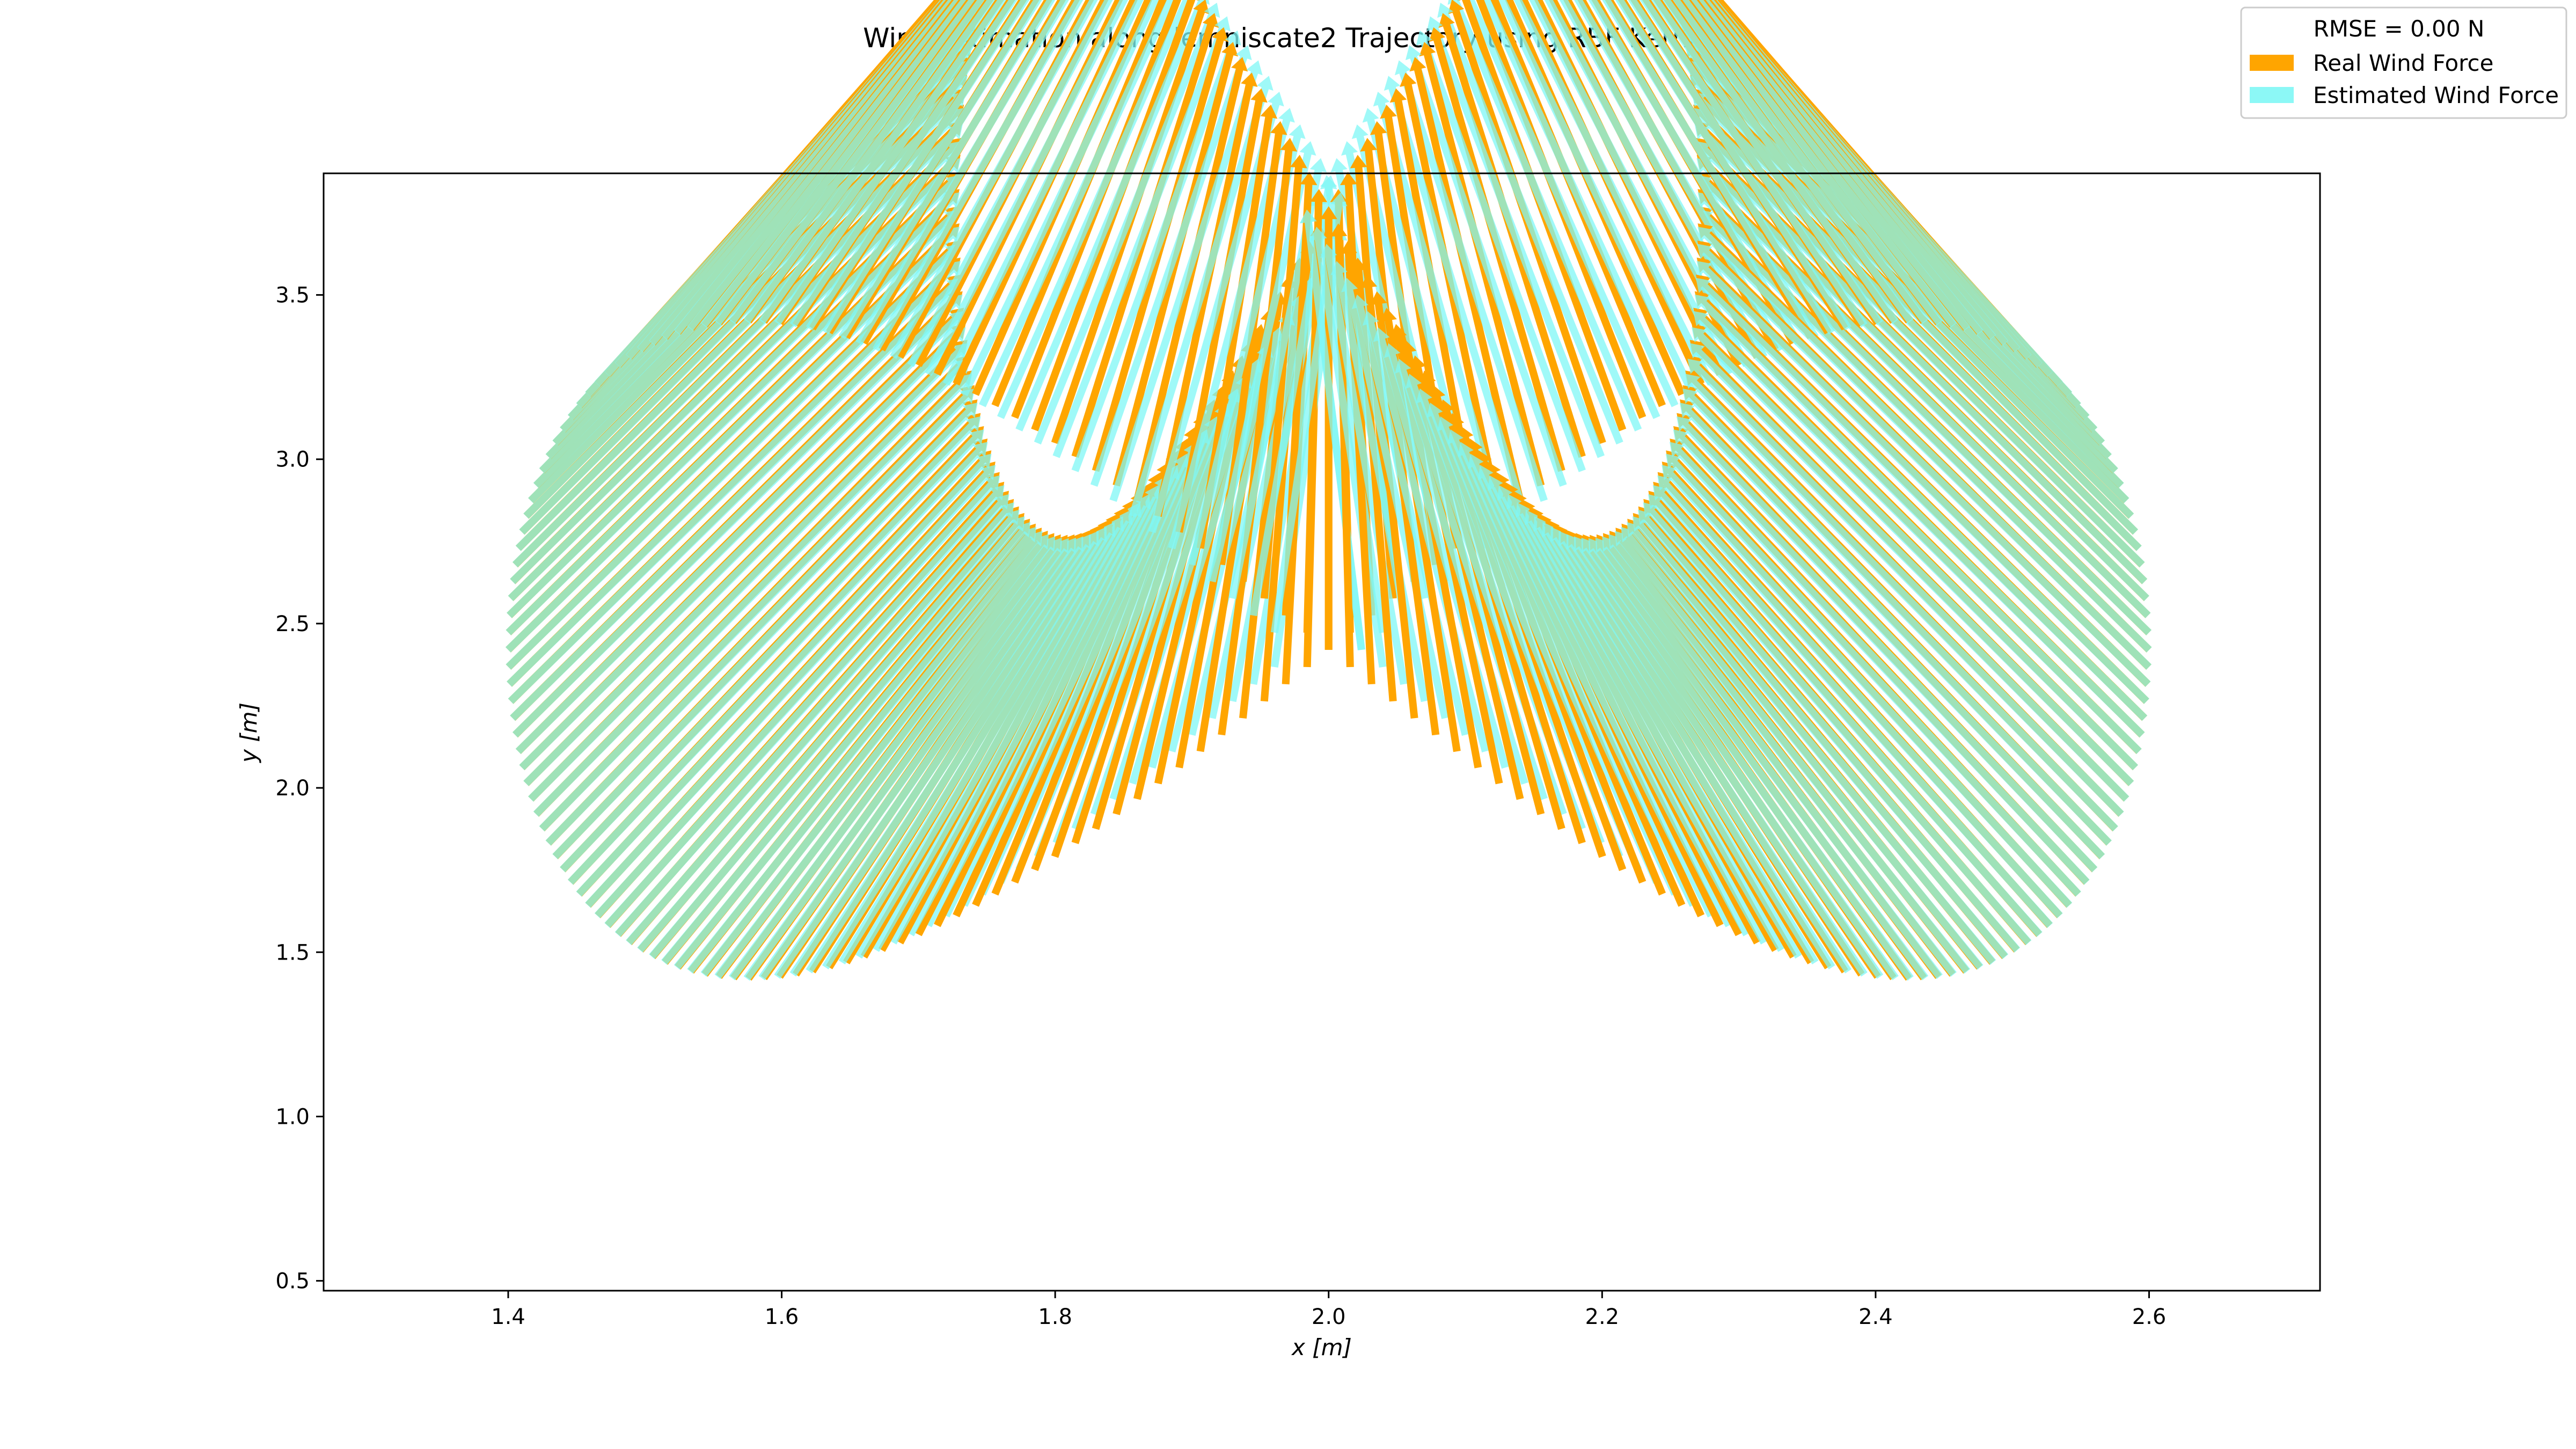  I want to click on legend-label-real: Real Wind Force, so click(2403, 63).